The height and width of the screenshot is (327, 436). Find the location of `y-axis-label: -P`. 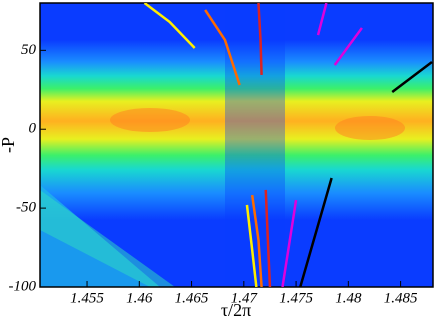

y-axis-label: -P is located at coordinates (9, 145).